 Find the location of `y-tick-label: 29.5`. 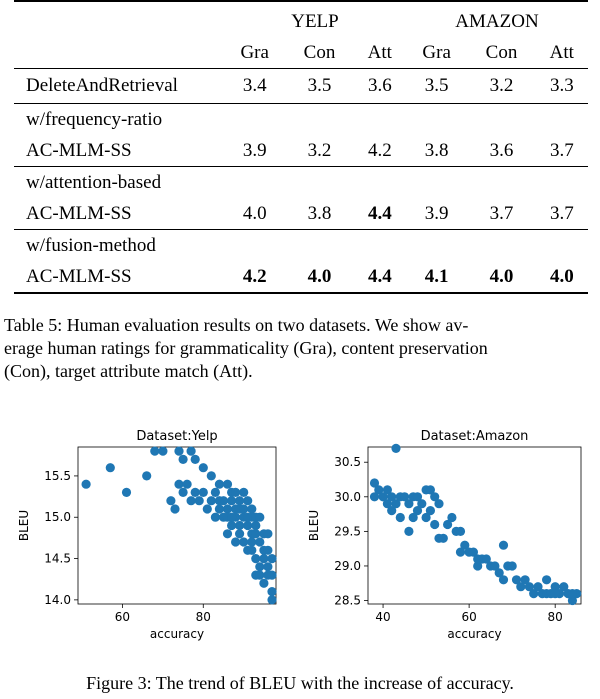

y-tick-label: 29.5 is located at coordinates (347, 531).